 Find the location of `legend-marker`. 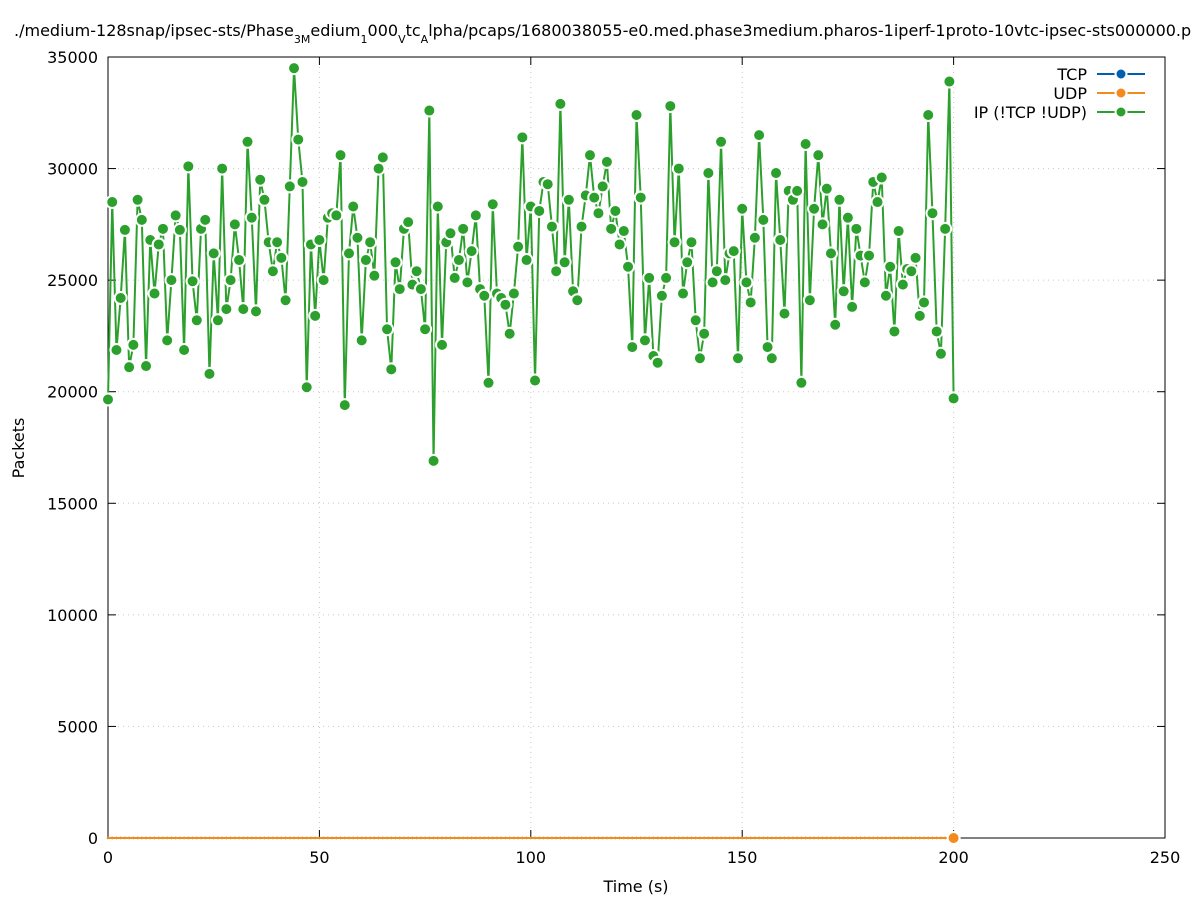

legend-marker is located at coordinates (1121, 93).